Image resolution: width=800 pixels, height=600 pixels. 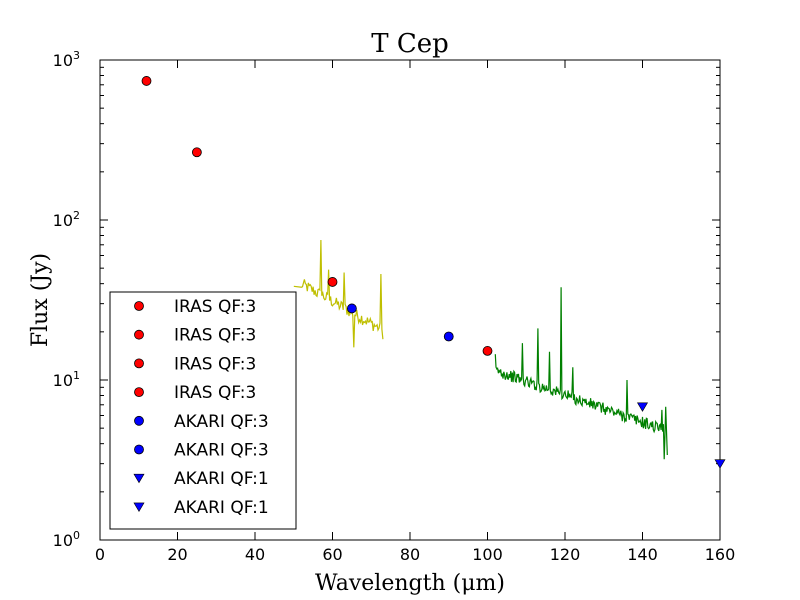 I want to click on x-tick-label: 0, so click(x=100, y=554).